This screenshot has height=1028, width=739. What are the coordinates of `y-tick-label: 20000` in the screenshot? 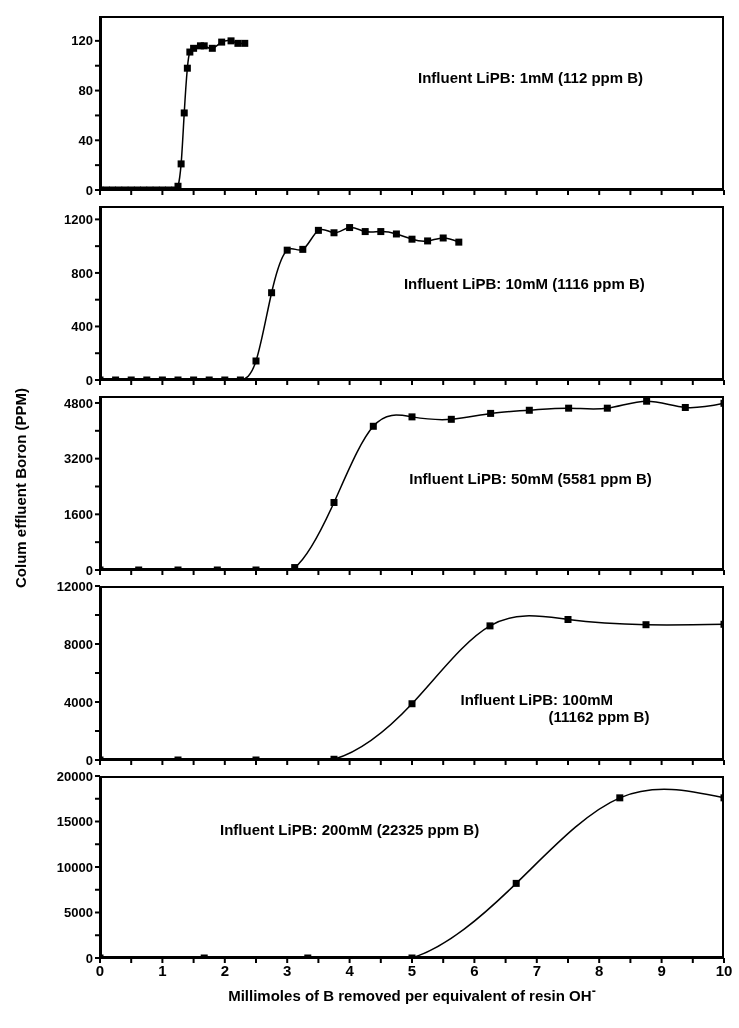 It's located at (74, 776).